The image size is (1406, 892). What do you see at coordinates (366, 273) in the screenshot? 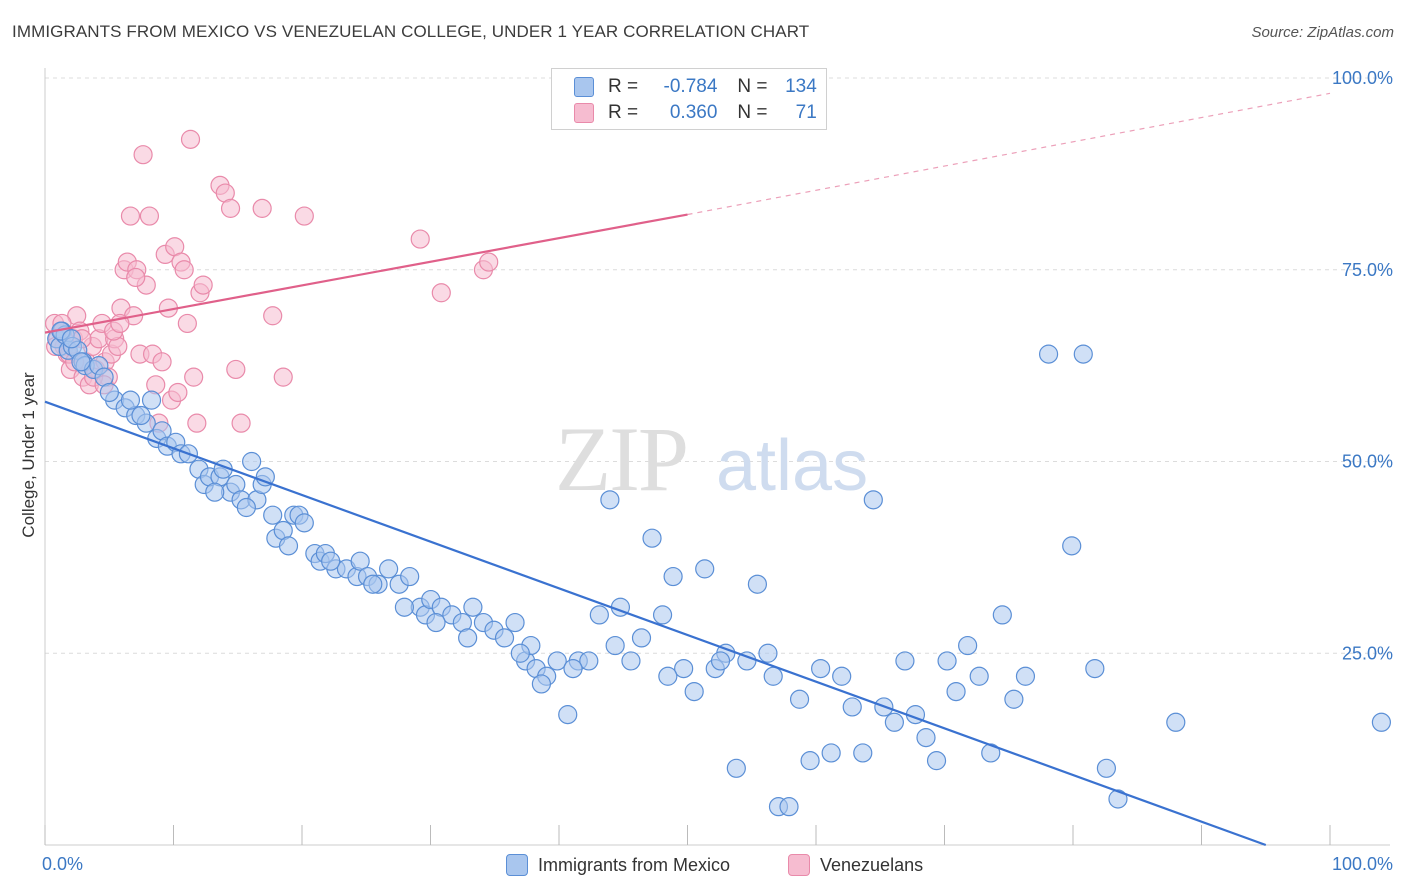
I see `venezuelan-trend-line` at bounding box center [366, 273].